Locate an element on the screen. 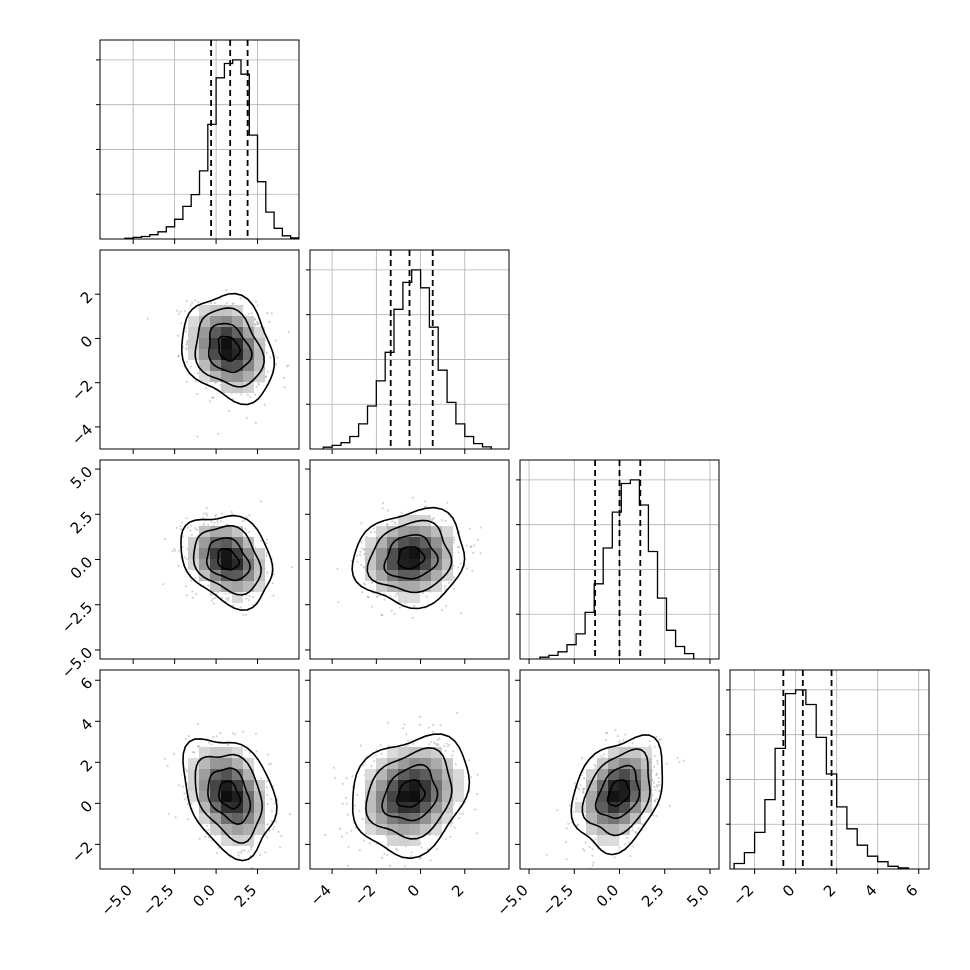  y-tick-label: −2 is located at coordinates (82, 852).